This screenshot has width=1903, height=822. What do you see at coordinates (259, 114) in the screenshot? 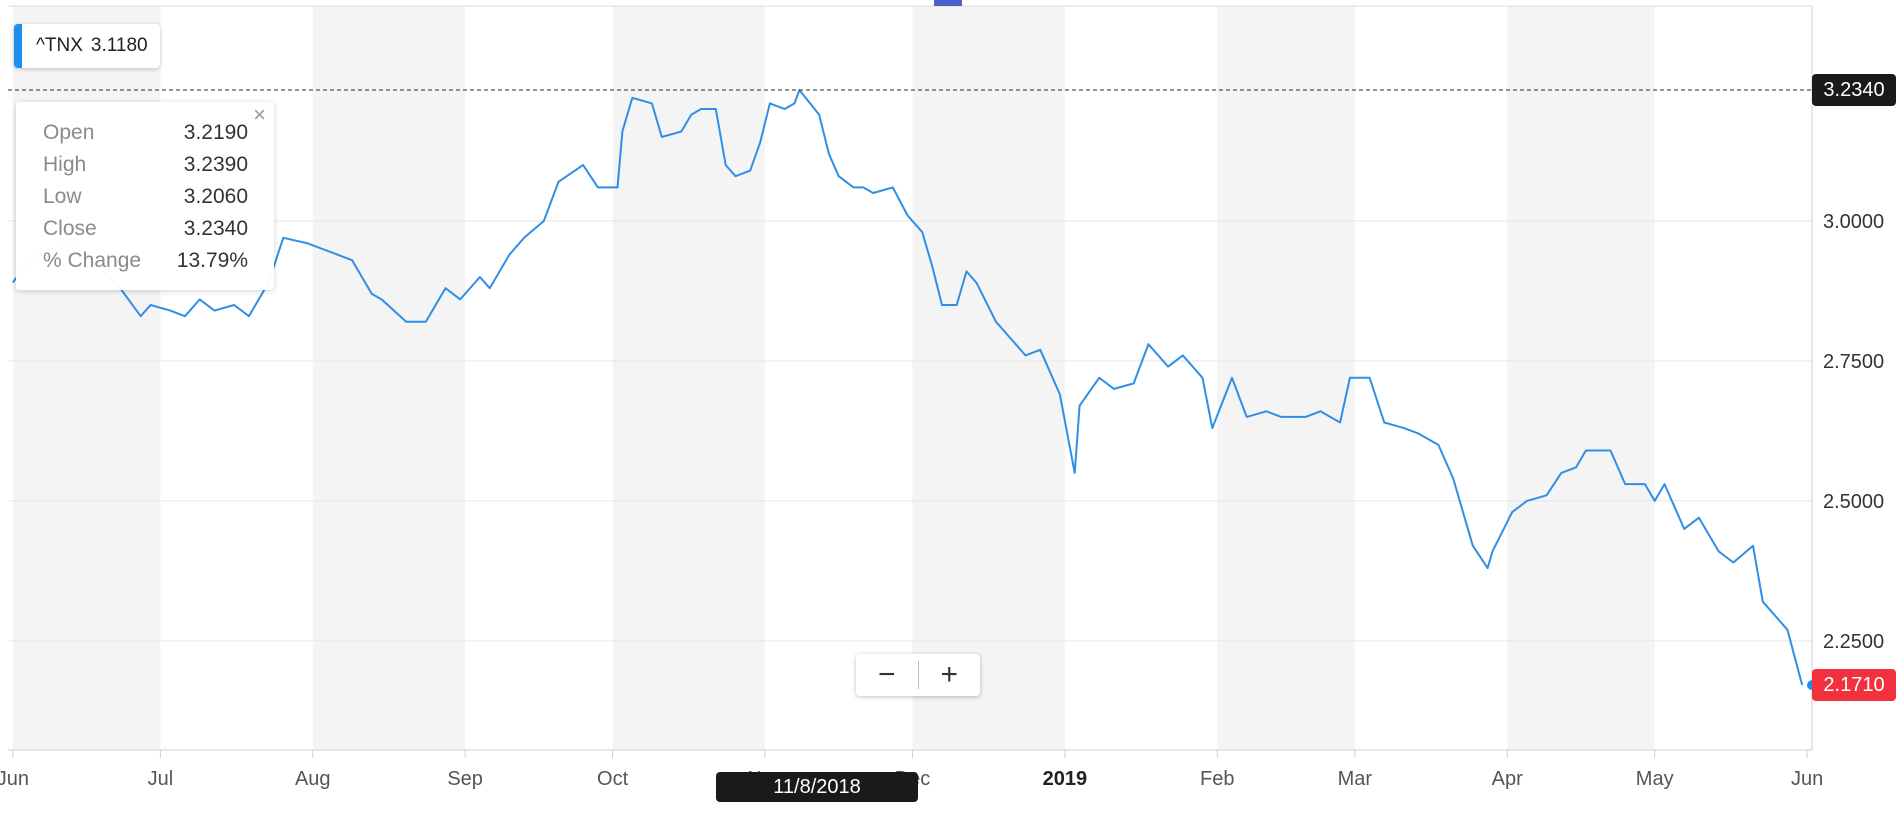
I see `close-icon: ×` at bounding box center [259, 114].